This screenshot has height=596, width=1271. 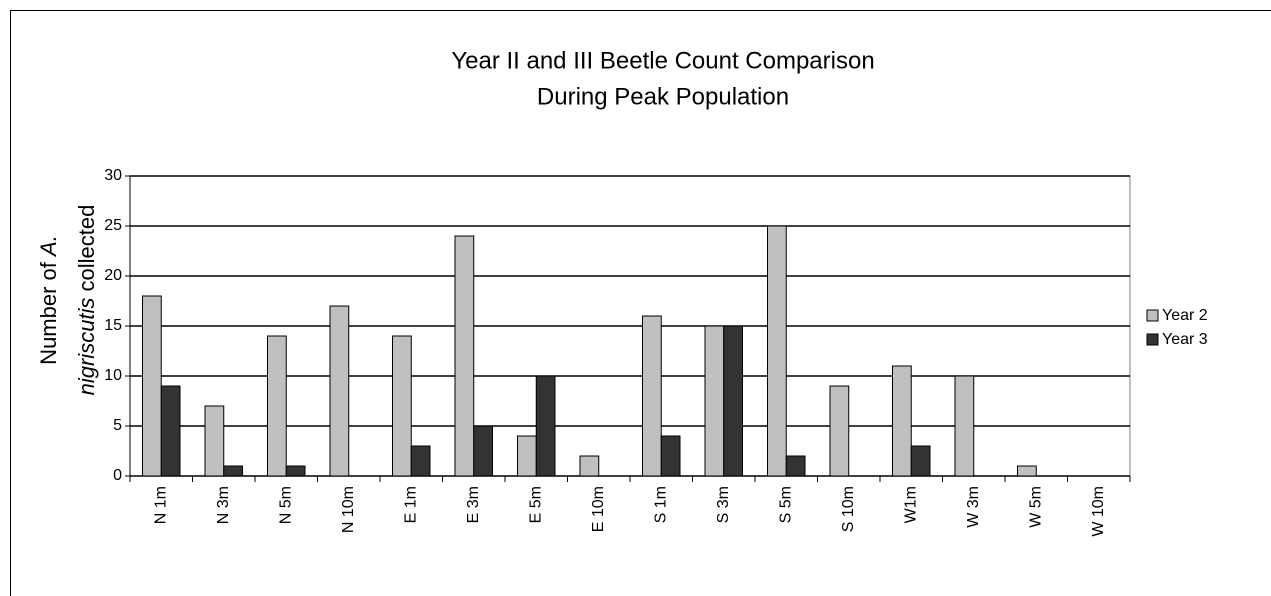 What do you see at coordinates (117, 475) in the screenshot?
I see `y-tick-label: 0` at bounding box center [117, 475].